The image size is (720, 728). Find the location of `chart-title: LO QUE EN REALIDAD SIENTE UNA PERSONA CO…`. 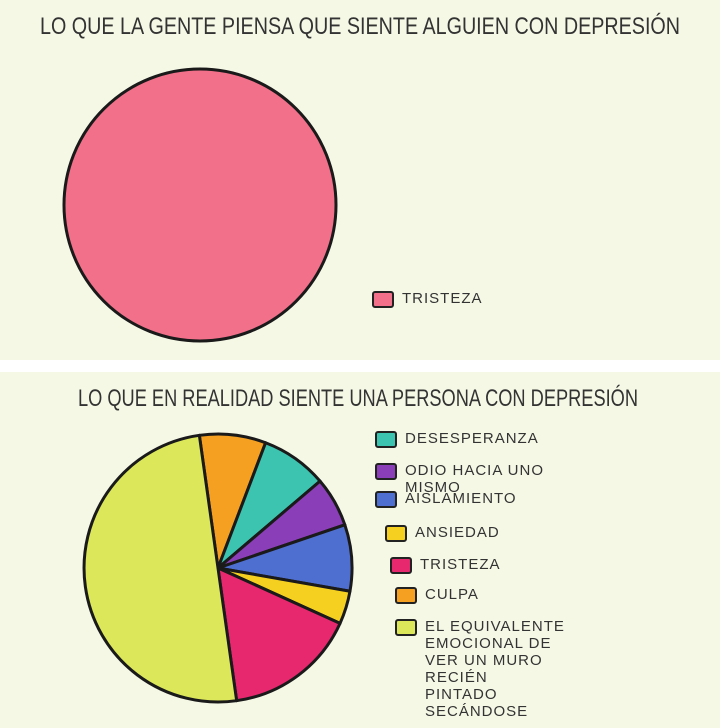

chart-title: LO QUE EN REALIDAD SIENTE UNA PERSONA CO… is located at coordinates (358, 398).